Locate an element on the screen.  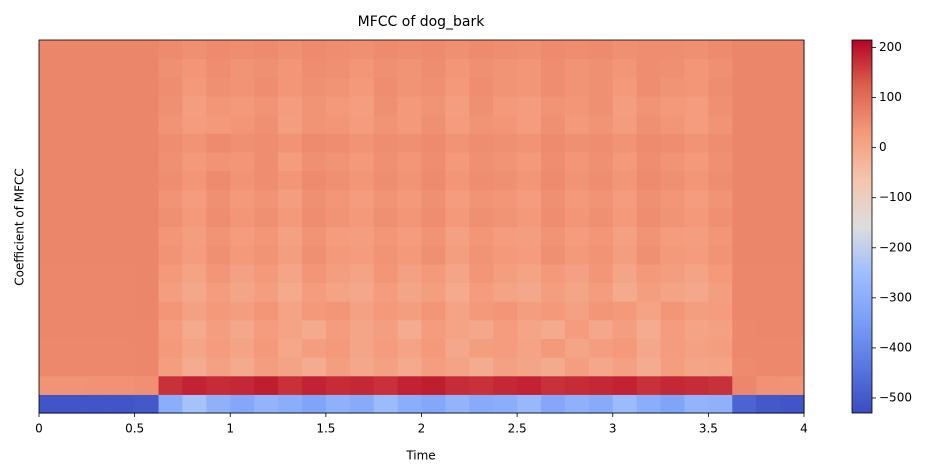
colorbar is located at coordinates (862, 226).